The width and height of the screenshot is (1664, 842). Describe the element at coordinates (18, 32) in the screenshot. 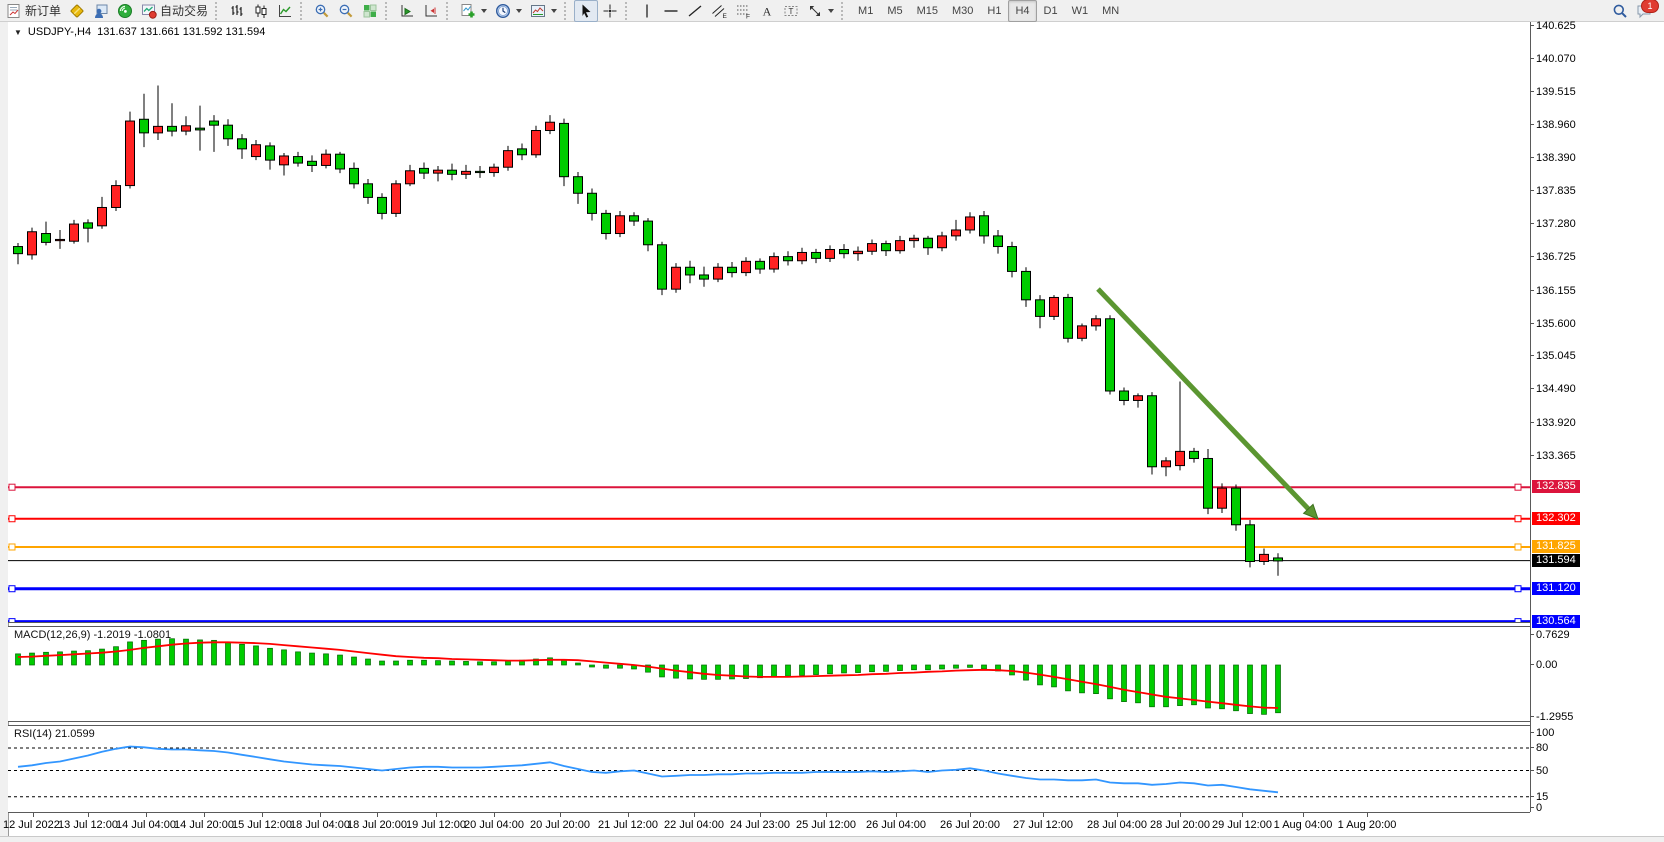

I see `one-click-trading-expander-icon: ▼` at that location.